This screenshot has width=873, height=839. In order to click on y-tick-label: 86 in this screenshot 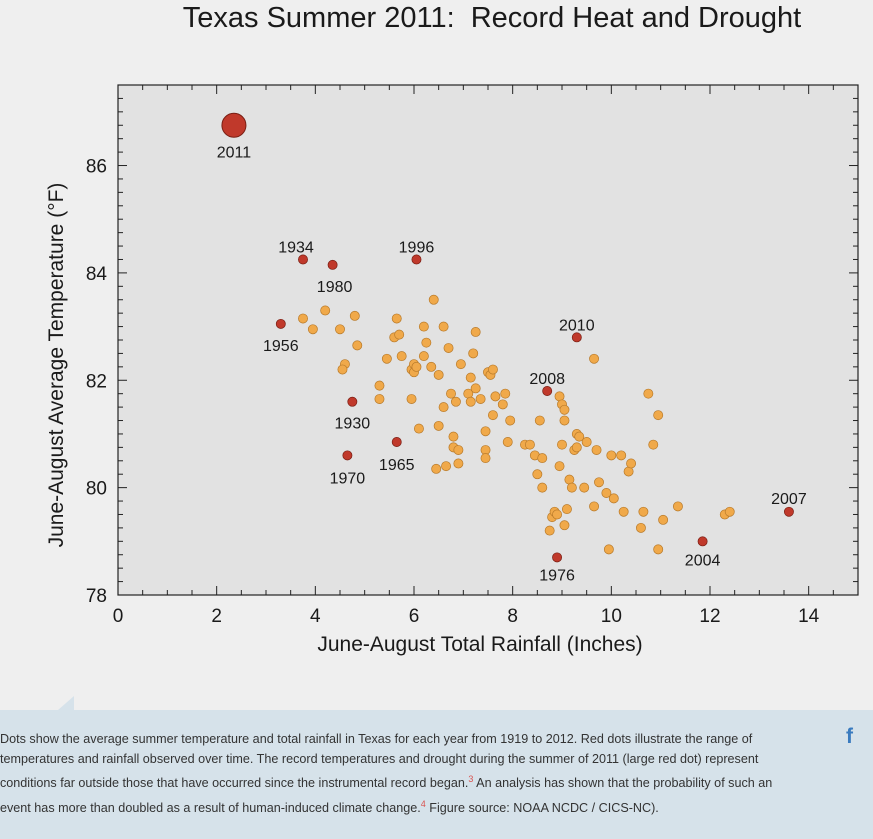, I will do `click(96, 167)`.